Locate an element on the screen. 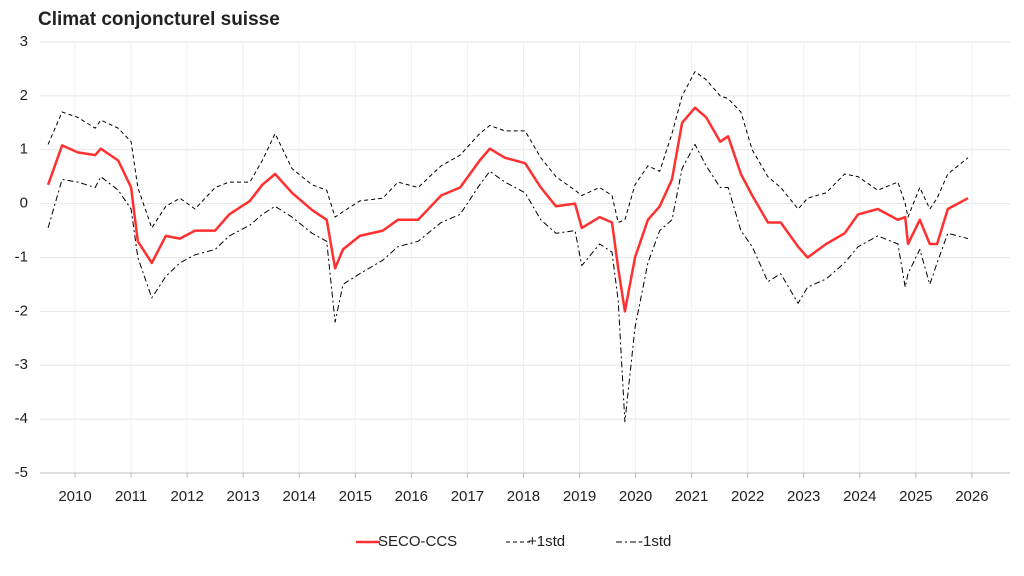 Image resolution: width=1024 pixels, height=576 pixels. x-tick-label: 2012 is located at coordinates (186, 496).